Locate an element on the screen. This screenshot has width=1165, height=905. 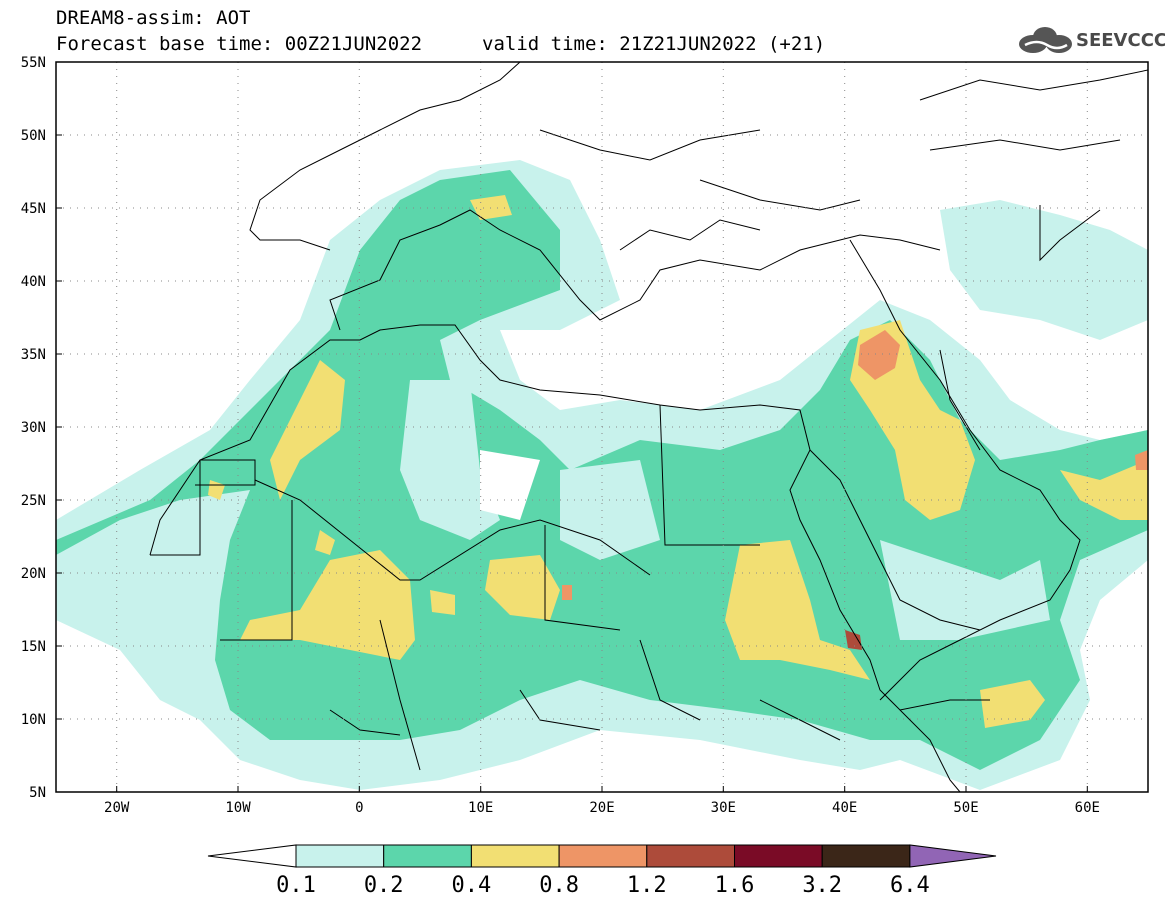
lon-label: 0 is located at coordinates (359, 808).